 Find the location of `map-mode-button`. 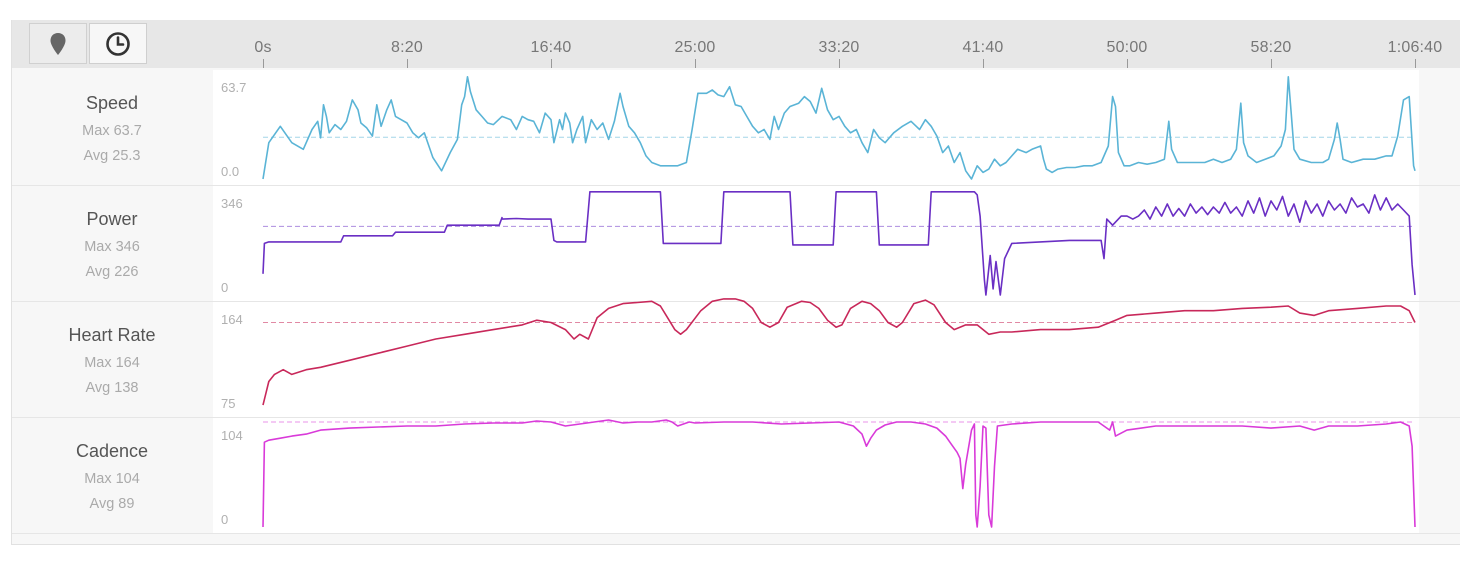

map-mode-button is located at coordinates (58, 43).